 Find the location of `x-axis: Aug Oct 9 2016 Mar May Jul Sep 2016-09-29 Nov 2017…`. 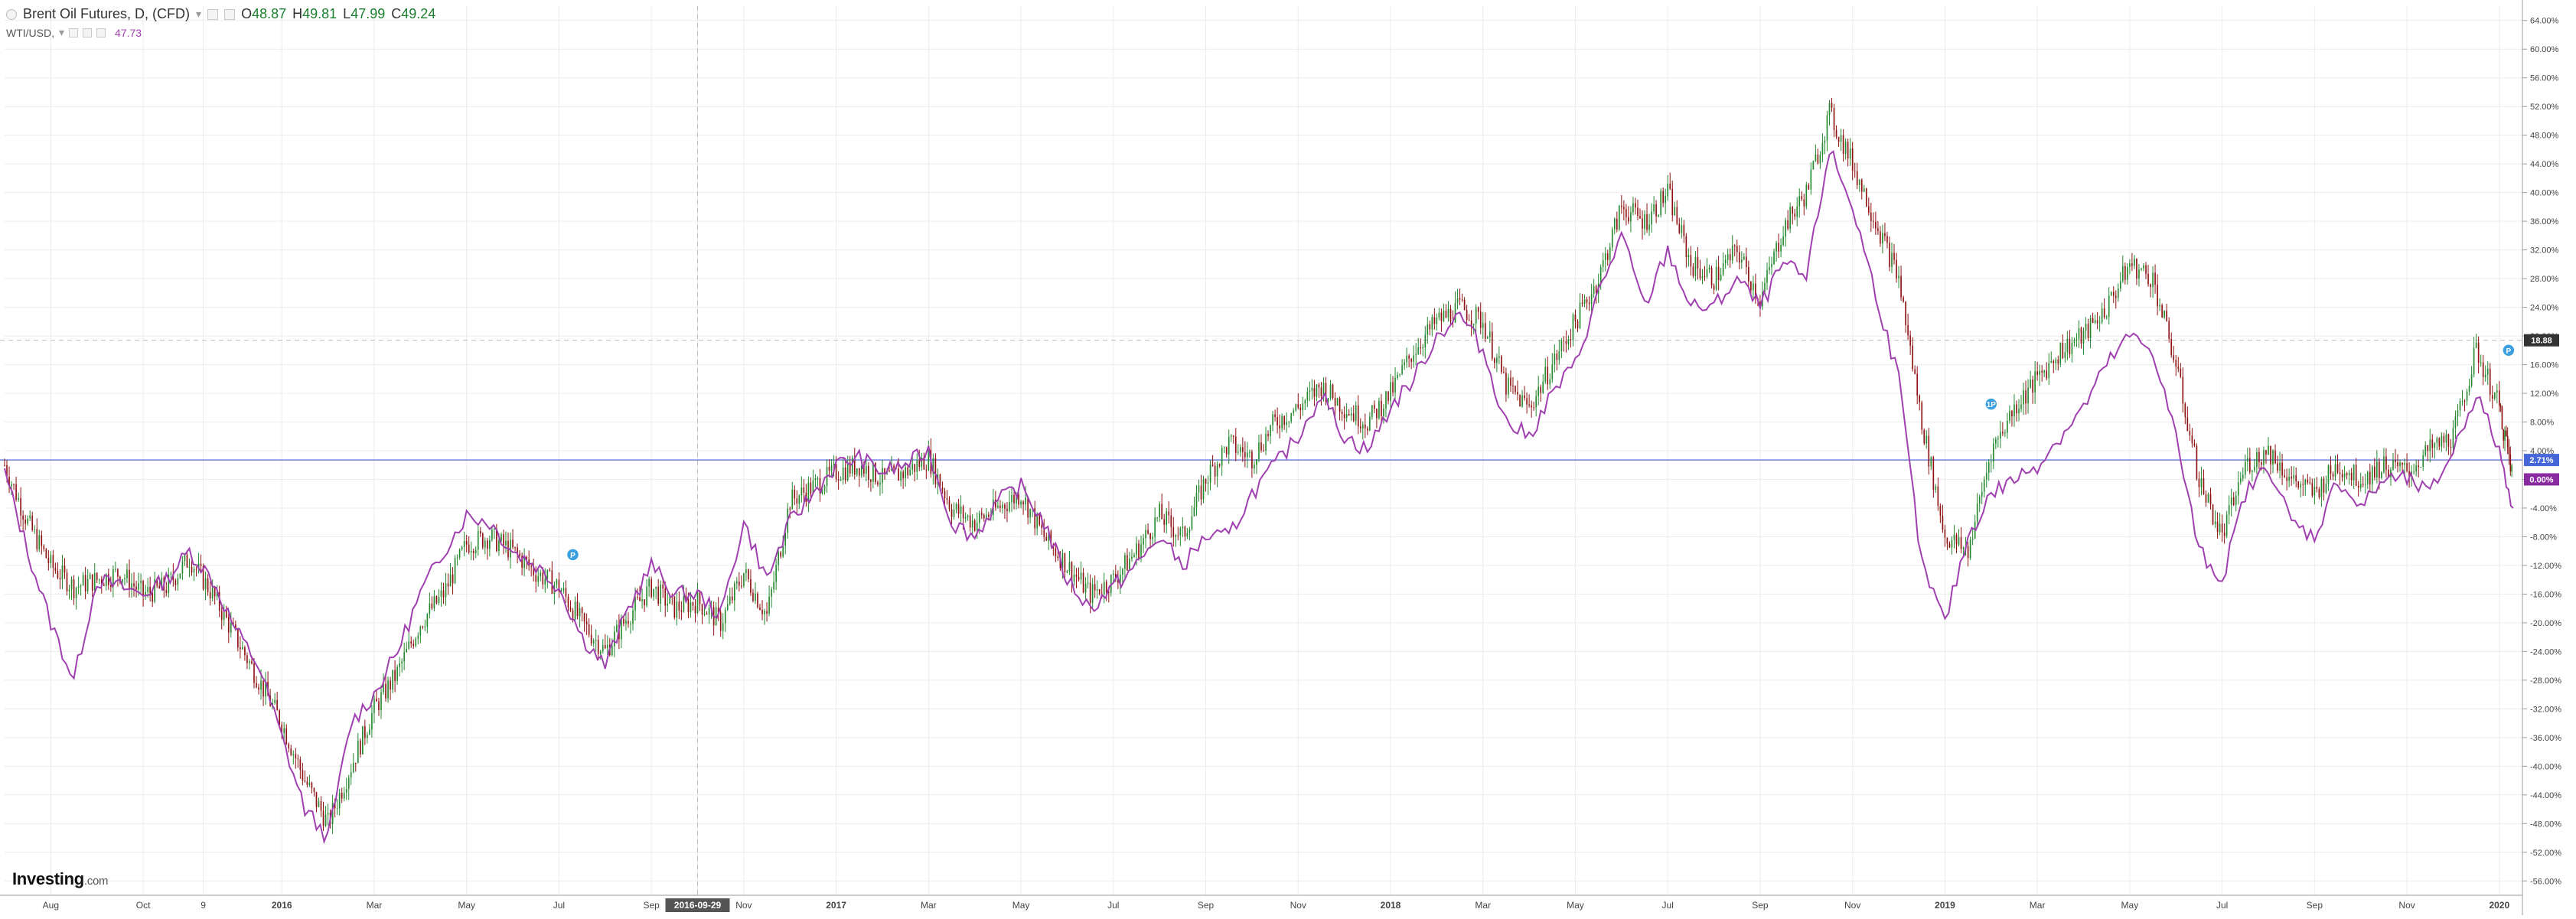

x-axis: Aug Oct 9 2016 Mar May Jul Sep 2016-09-29 Nov 2017… is located at coordinates (1261, 903).